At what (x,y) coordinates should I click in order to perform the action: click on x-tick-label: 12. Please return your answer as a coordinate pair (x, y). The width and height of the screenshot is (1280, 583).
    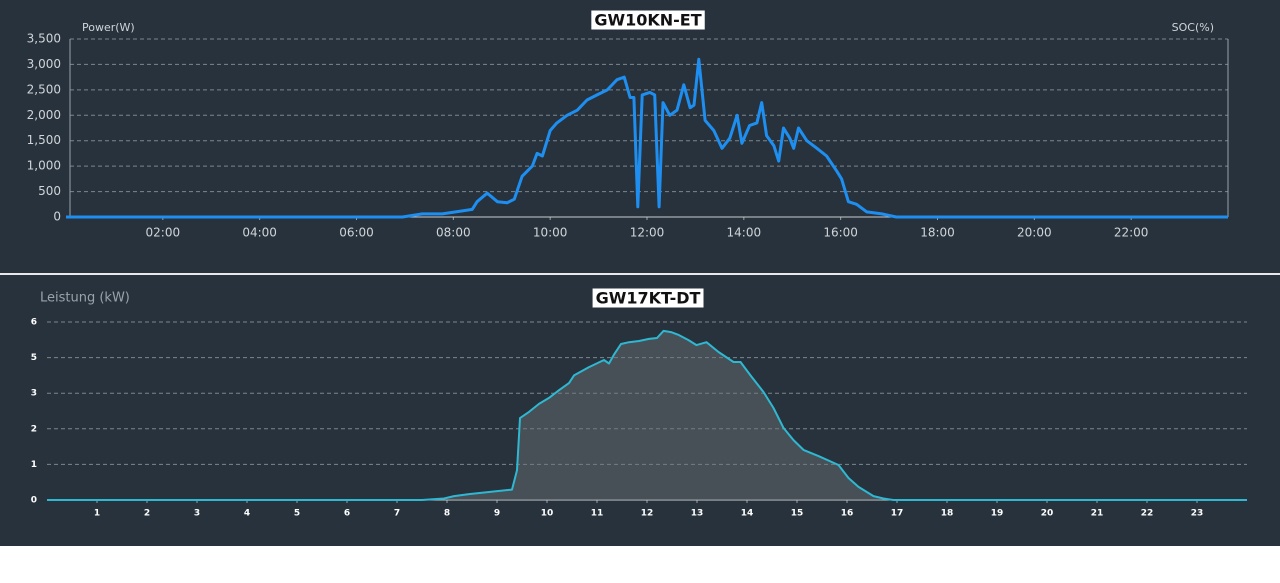
    Looking at the image, I should click on (647, 514).